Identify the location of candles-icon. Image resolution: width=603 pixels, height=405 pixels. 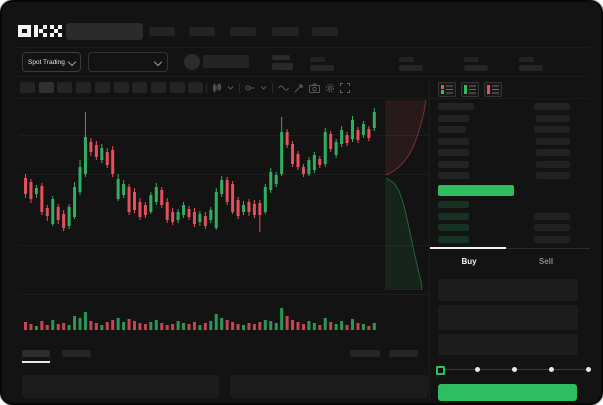
(217, 88).